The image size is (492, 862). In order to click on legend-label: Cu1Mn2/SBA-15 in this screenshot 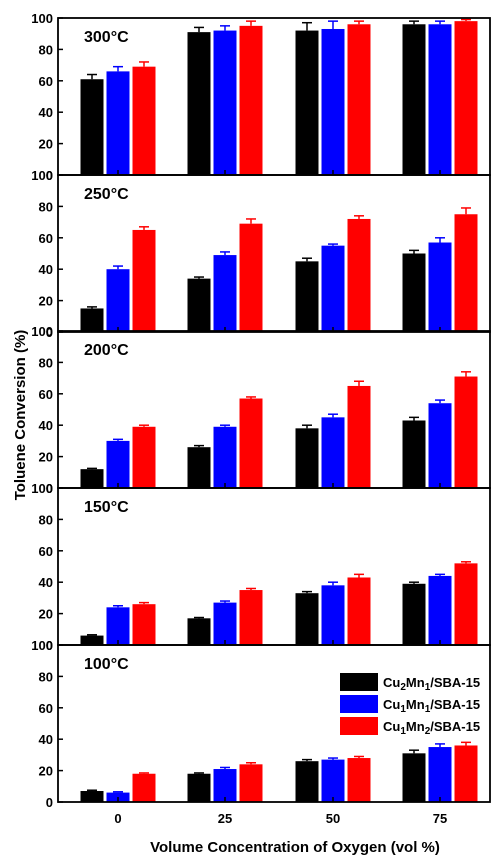, I will do `click(431, 728)`.